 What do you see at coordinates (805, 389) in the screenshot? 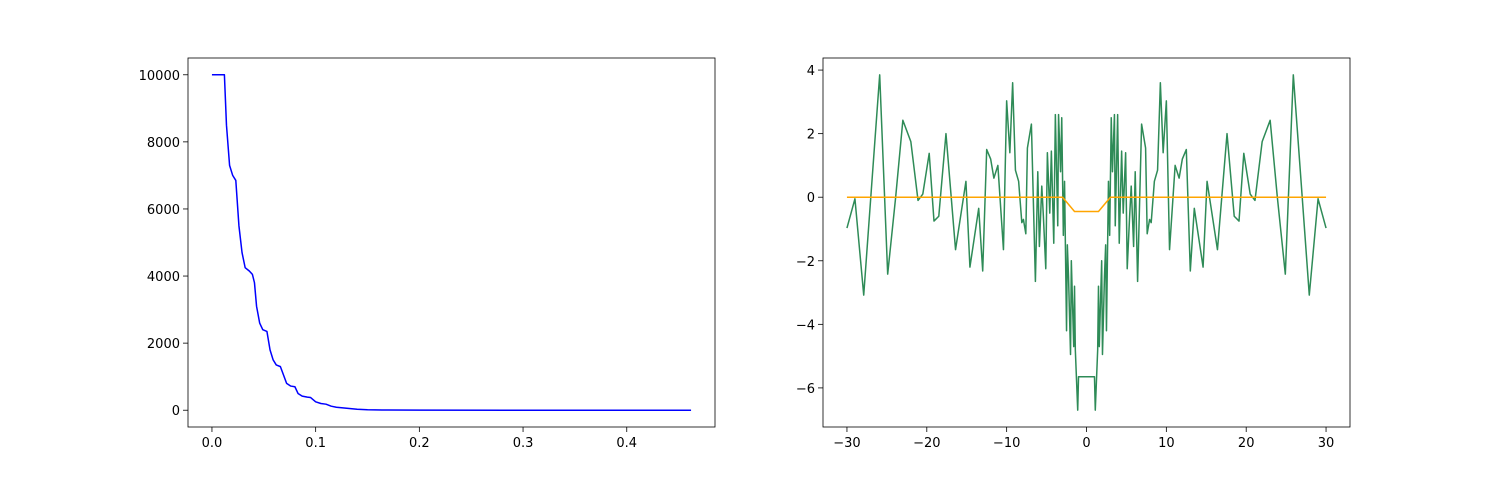
I see `y-tick-label: −6` at bounding box center [805, 389].